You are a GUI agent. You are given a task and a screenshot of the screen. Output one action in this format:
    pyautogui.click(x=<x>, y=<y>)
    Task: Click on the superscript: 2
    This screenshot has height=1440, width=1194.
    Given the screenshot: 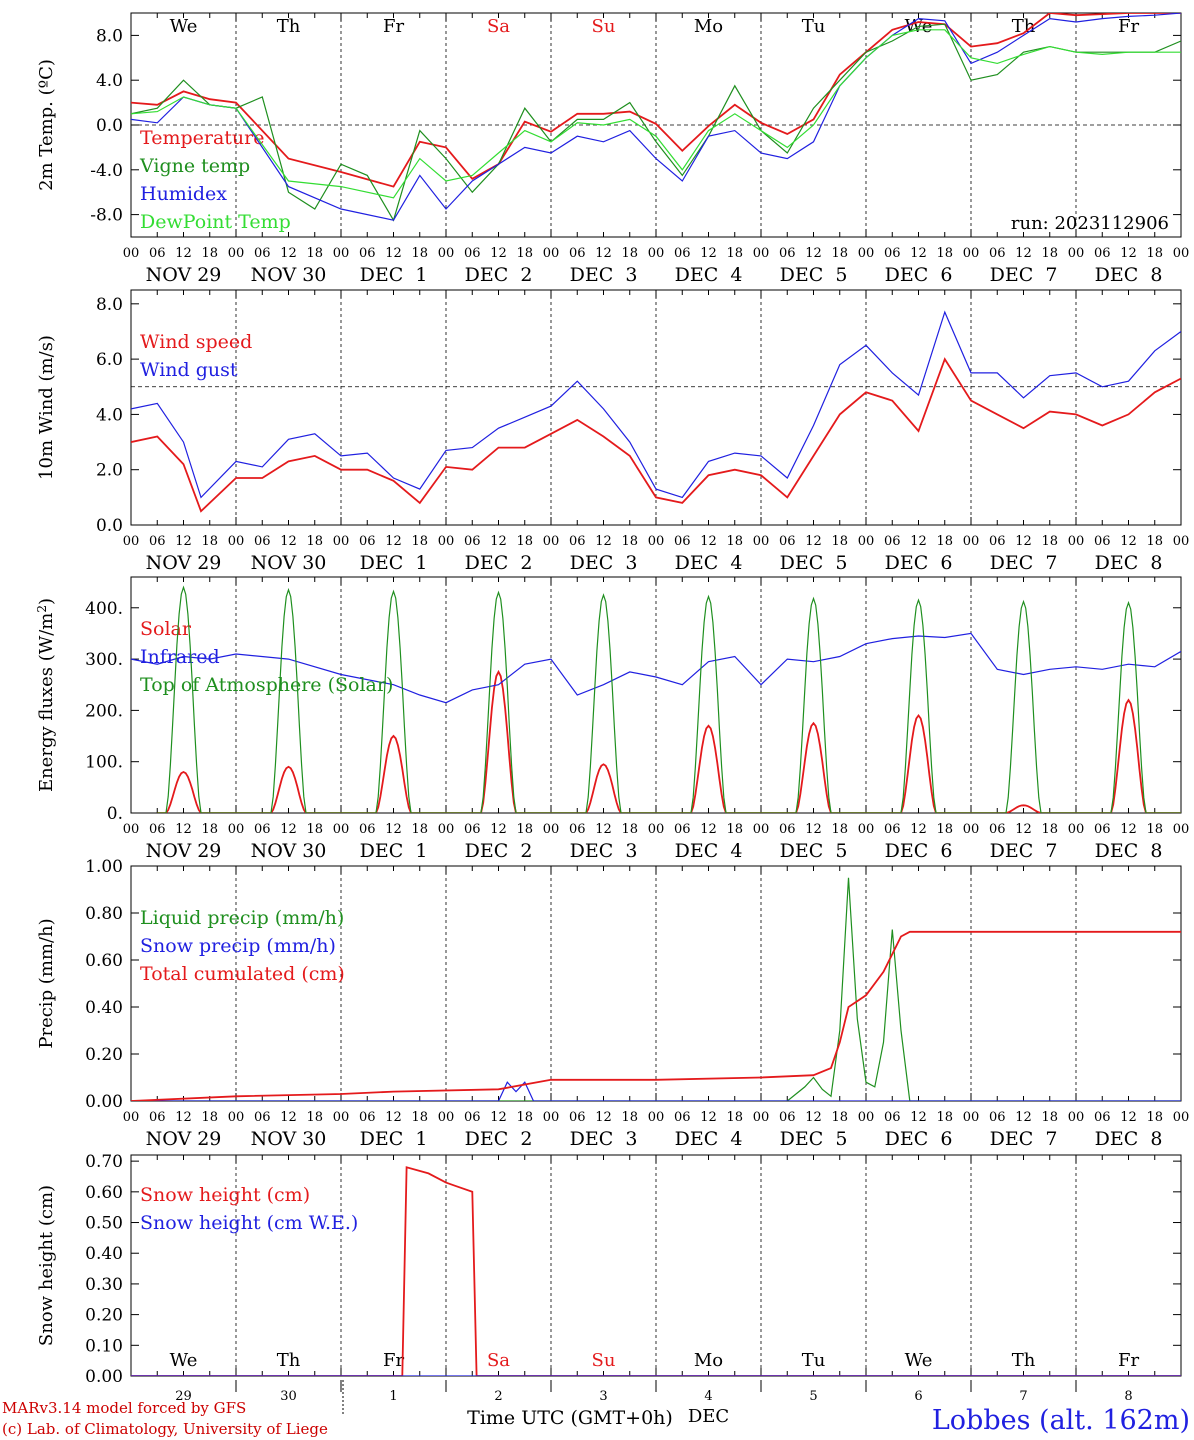 What is the action you would take?
    pyautogui.click(x=42, y=609)
    